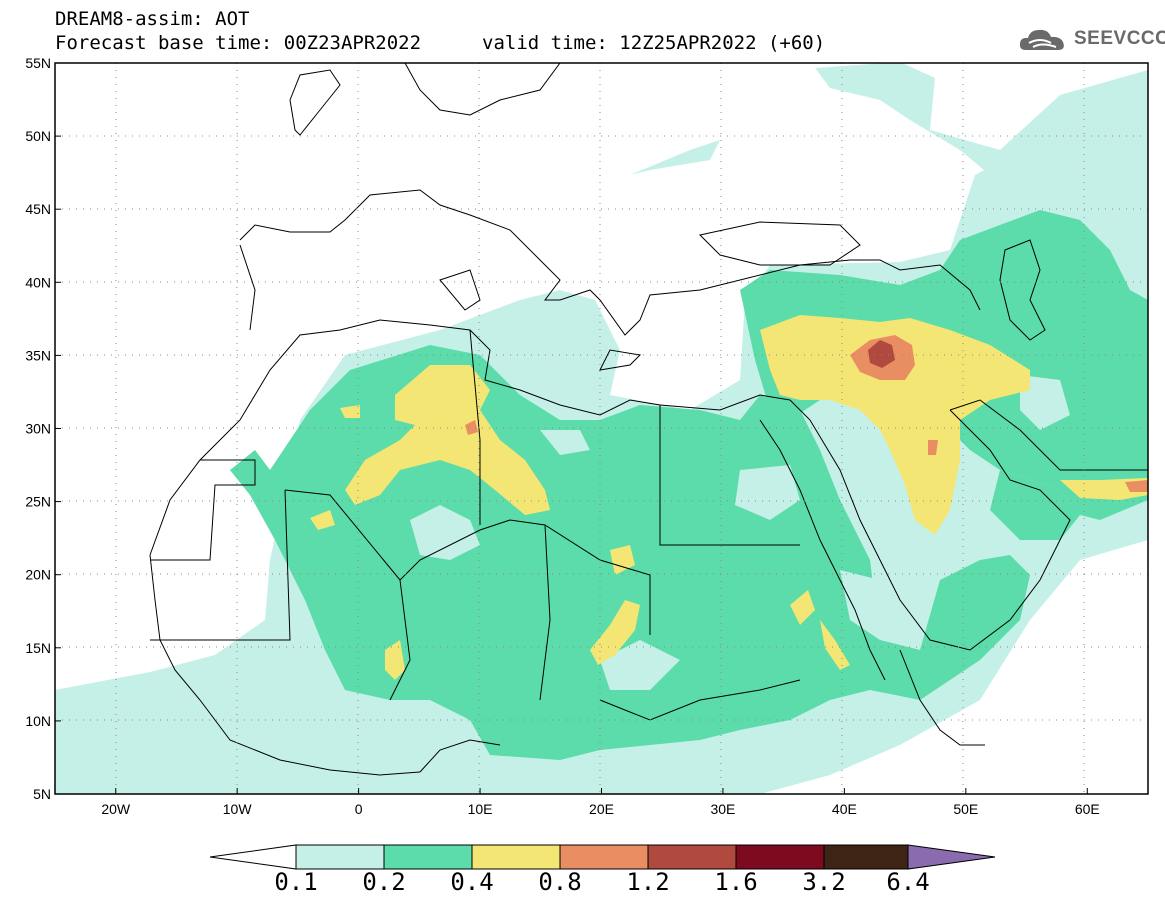  Describe the element at coordinates (38, 355) in the screenshot. I see `lat-tick-label: 35N` at that location.